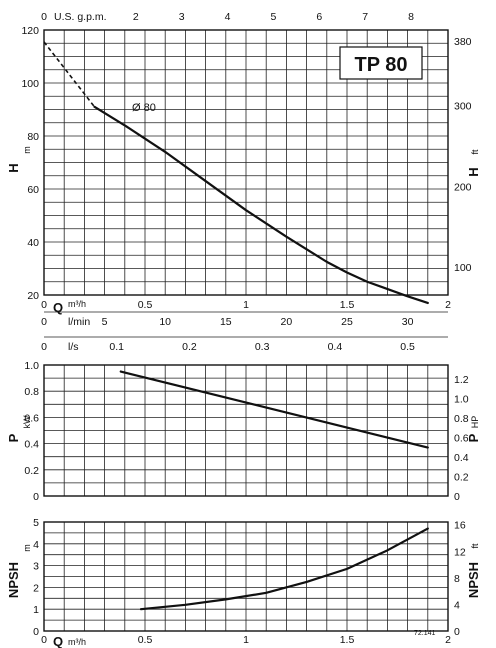  What do you see at coordinates (36, 545) in the screenshot?
I see `npsh-y-tick: 4` at bounding box center [36, 545].